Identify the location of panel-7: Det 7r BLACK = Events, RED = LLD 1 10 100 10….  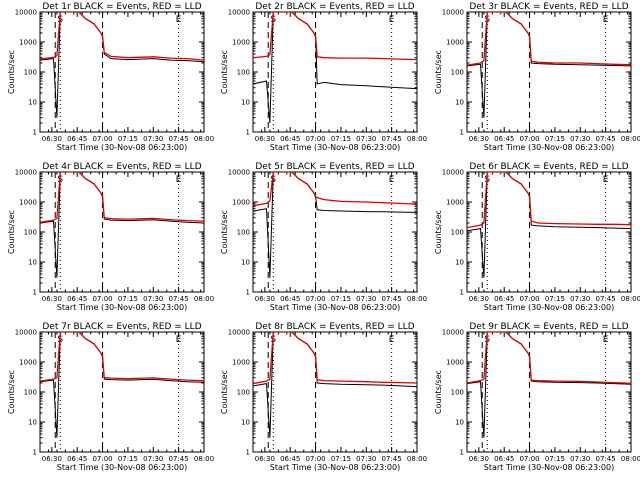
(110, 397).